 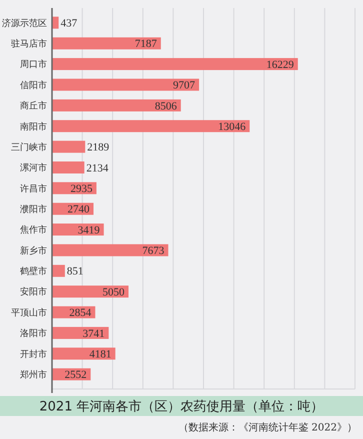 What do you see at coordinates (75, 272) in the screenshot?
I see `data-label: 851` at bounding box center [75, 272].